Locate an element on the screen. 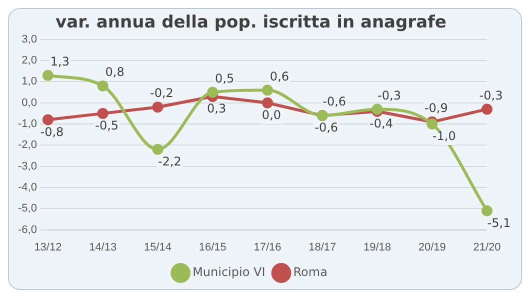  chart-title: var. annua della pop. iscritta in anagrafe is located at coordinates (251, 22).